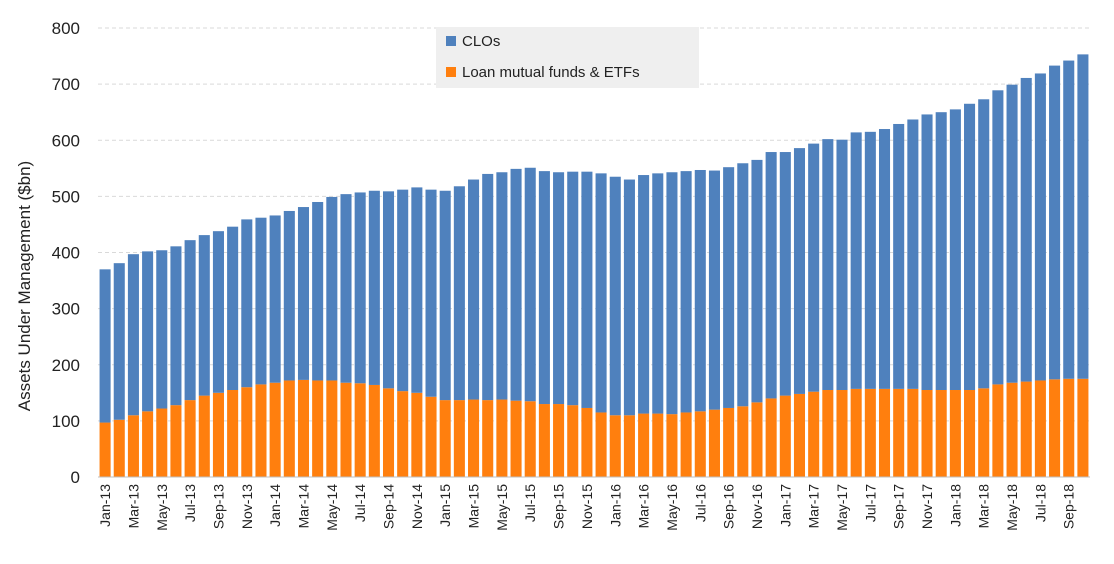  Describe the element at coordinates (899, 506) in the screenshot. I see `x-tick-label: Sep-17` at that location.